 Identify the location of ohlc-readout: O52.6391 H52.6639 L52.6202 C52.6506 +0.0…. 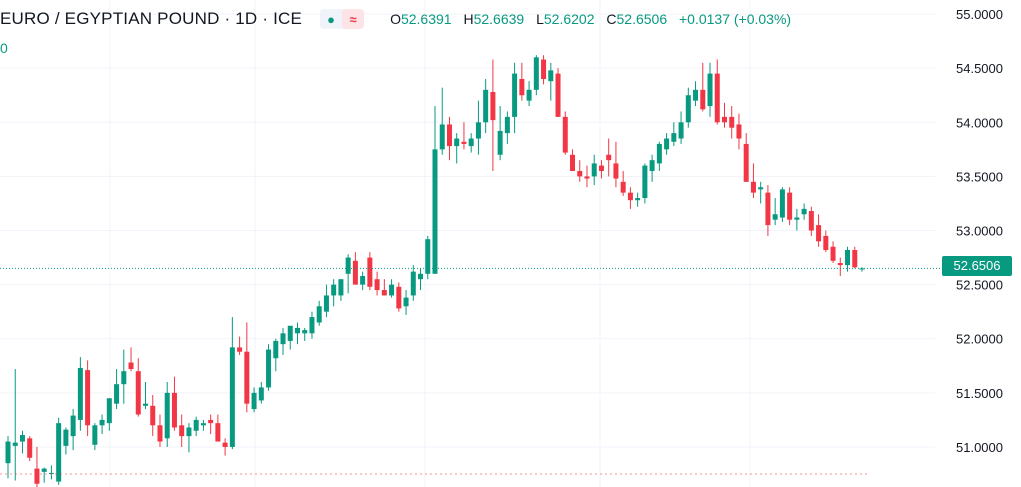
(594, 19).